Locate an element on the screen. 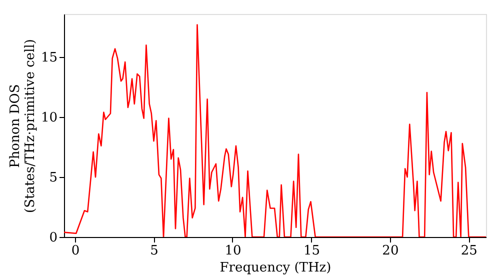 The height and width of the screenshot is (280, 500). x-tick-label: 10 is located at coordinates (233, 251).